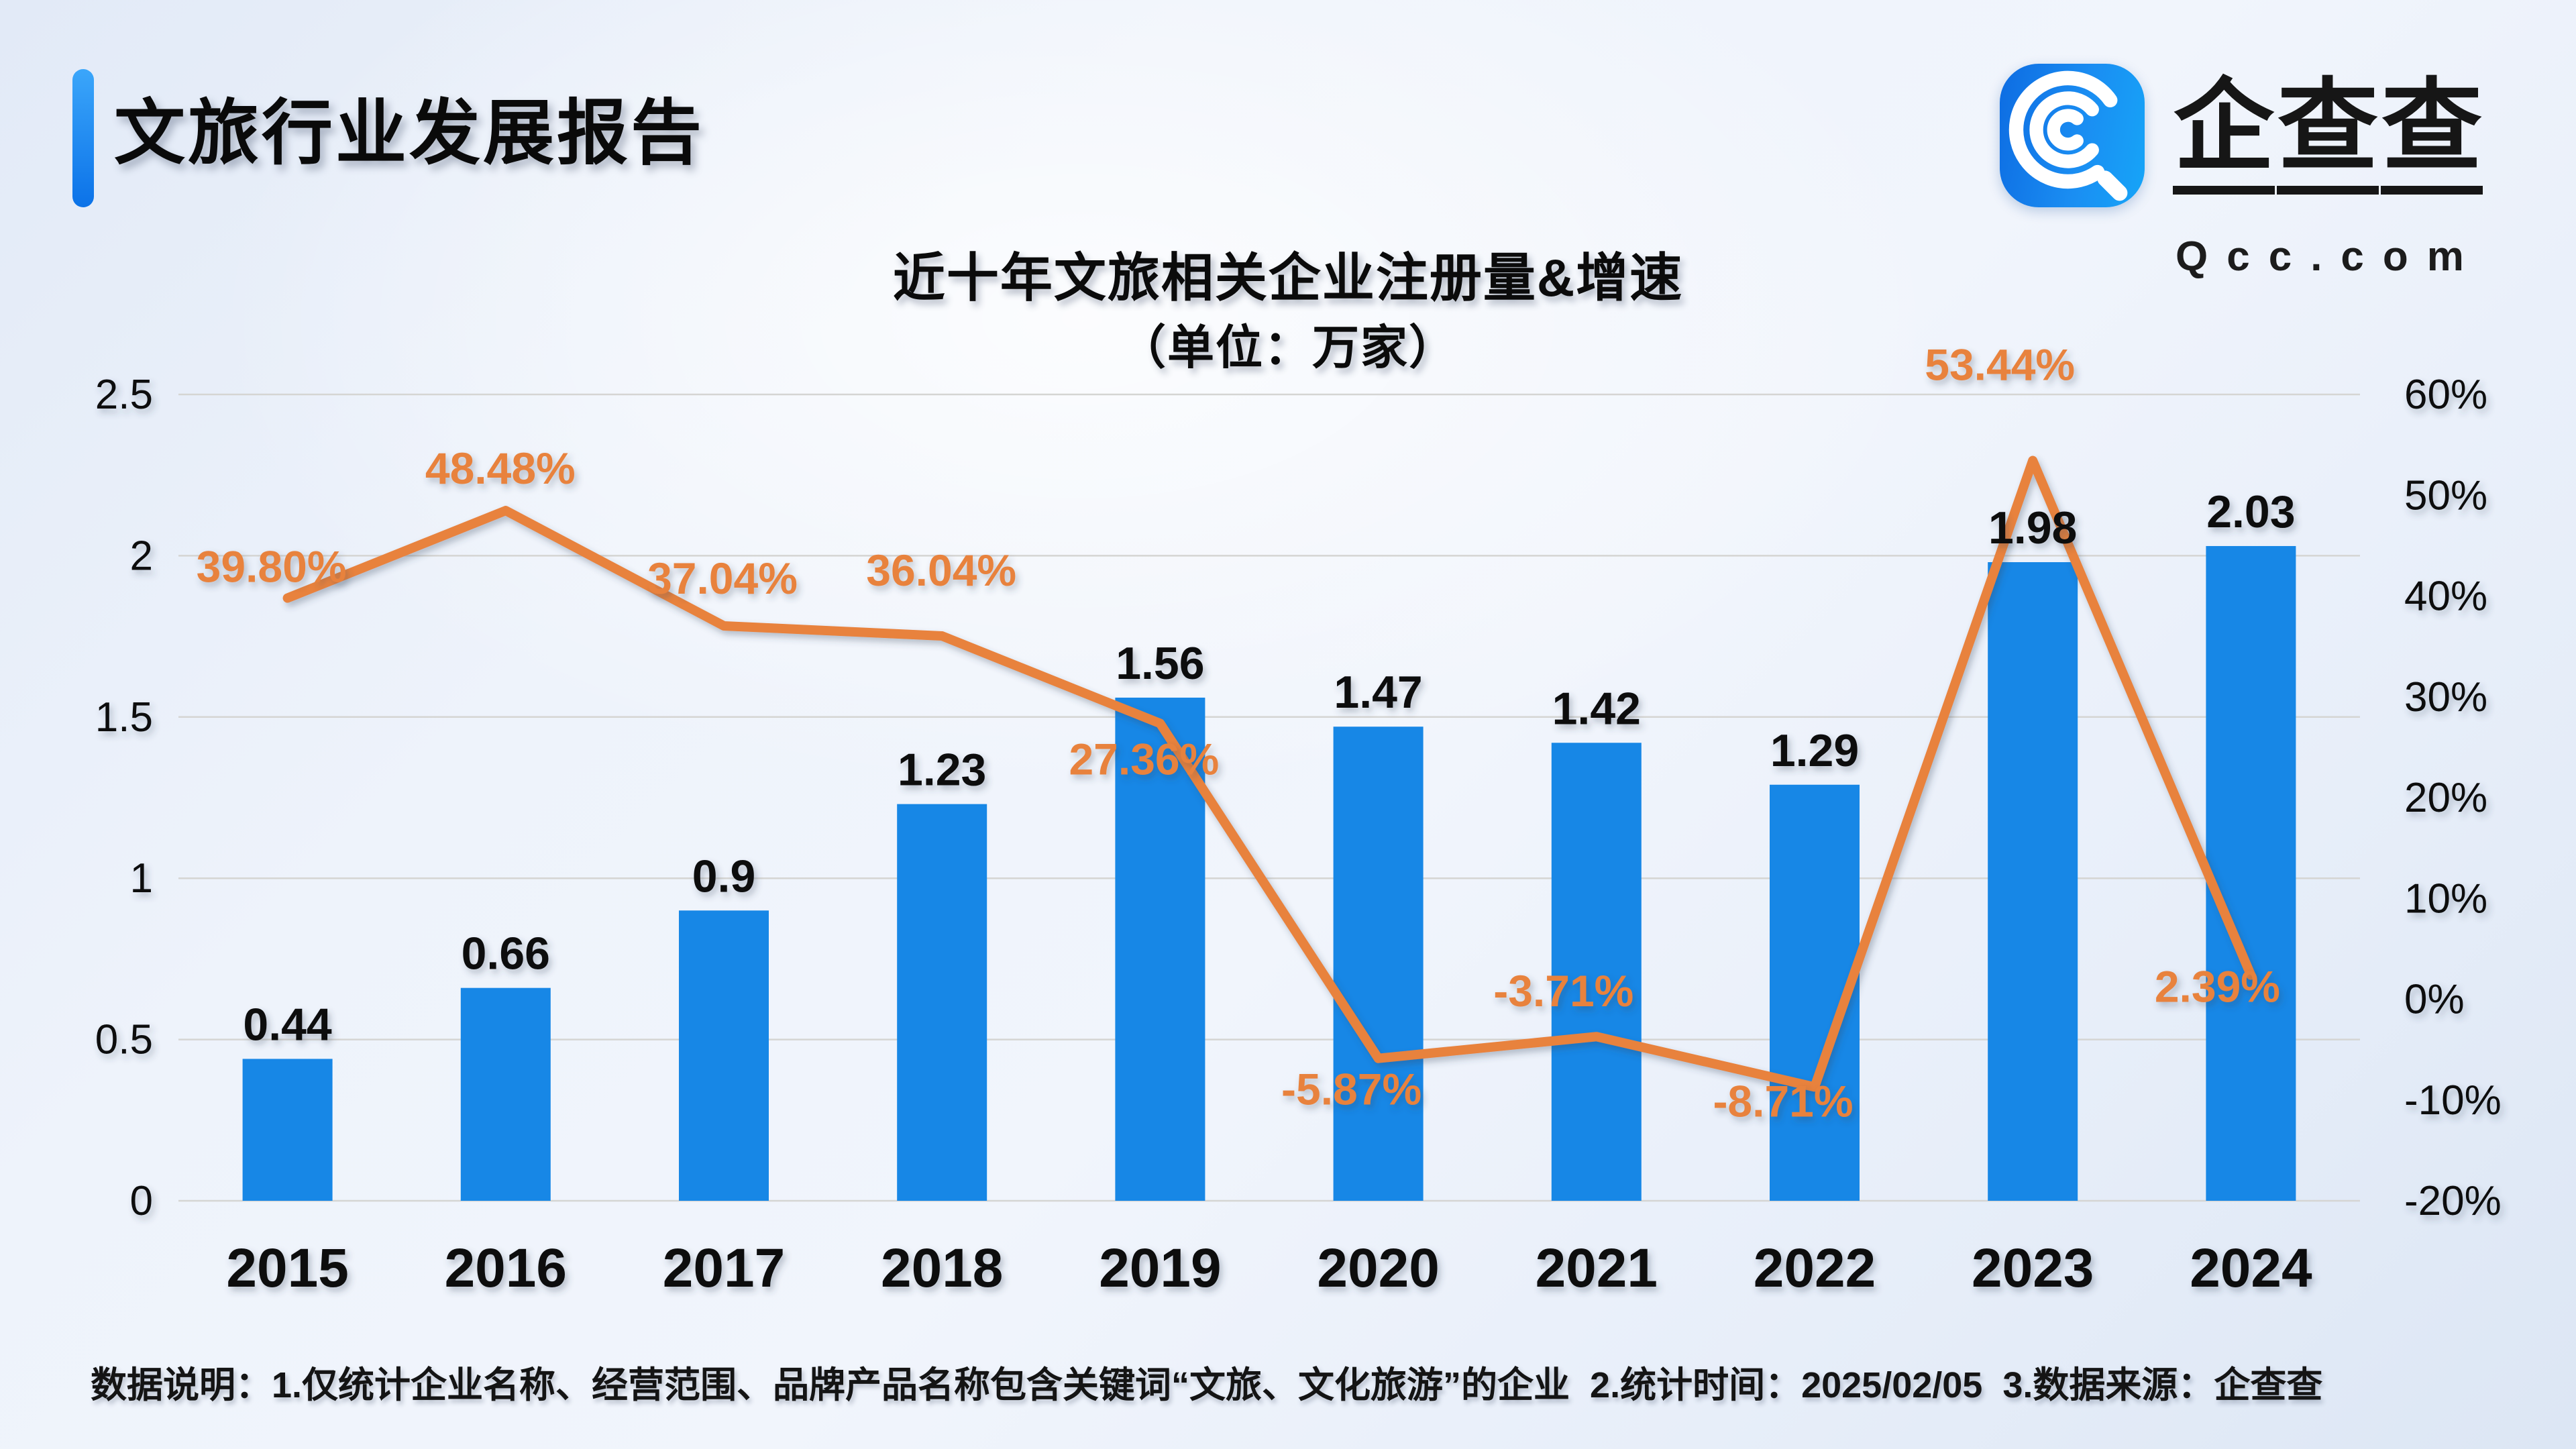 The height and width of the screenshot is (1449, 2576). Describe the element at coordinates (2445, 697) in the screenshot. I see `right-axis-tick: 30%` at that location.